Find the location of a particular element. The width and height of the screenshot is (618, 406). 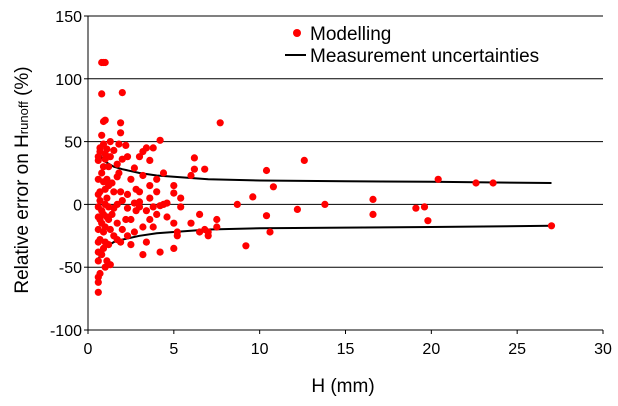

legend: Modelling Measurement uncertainties is located at coordinates (412, 45).